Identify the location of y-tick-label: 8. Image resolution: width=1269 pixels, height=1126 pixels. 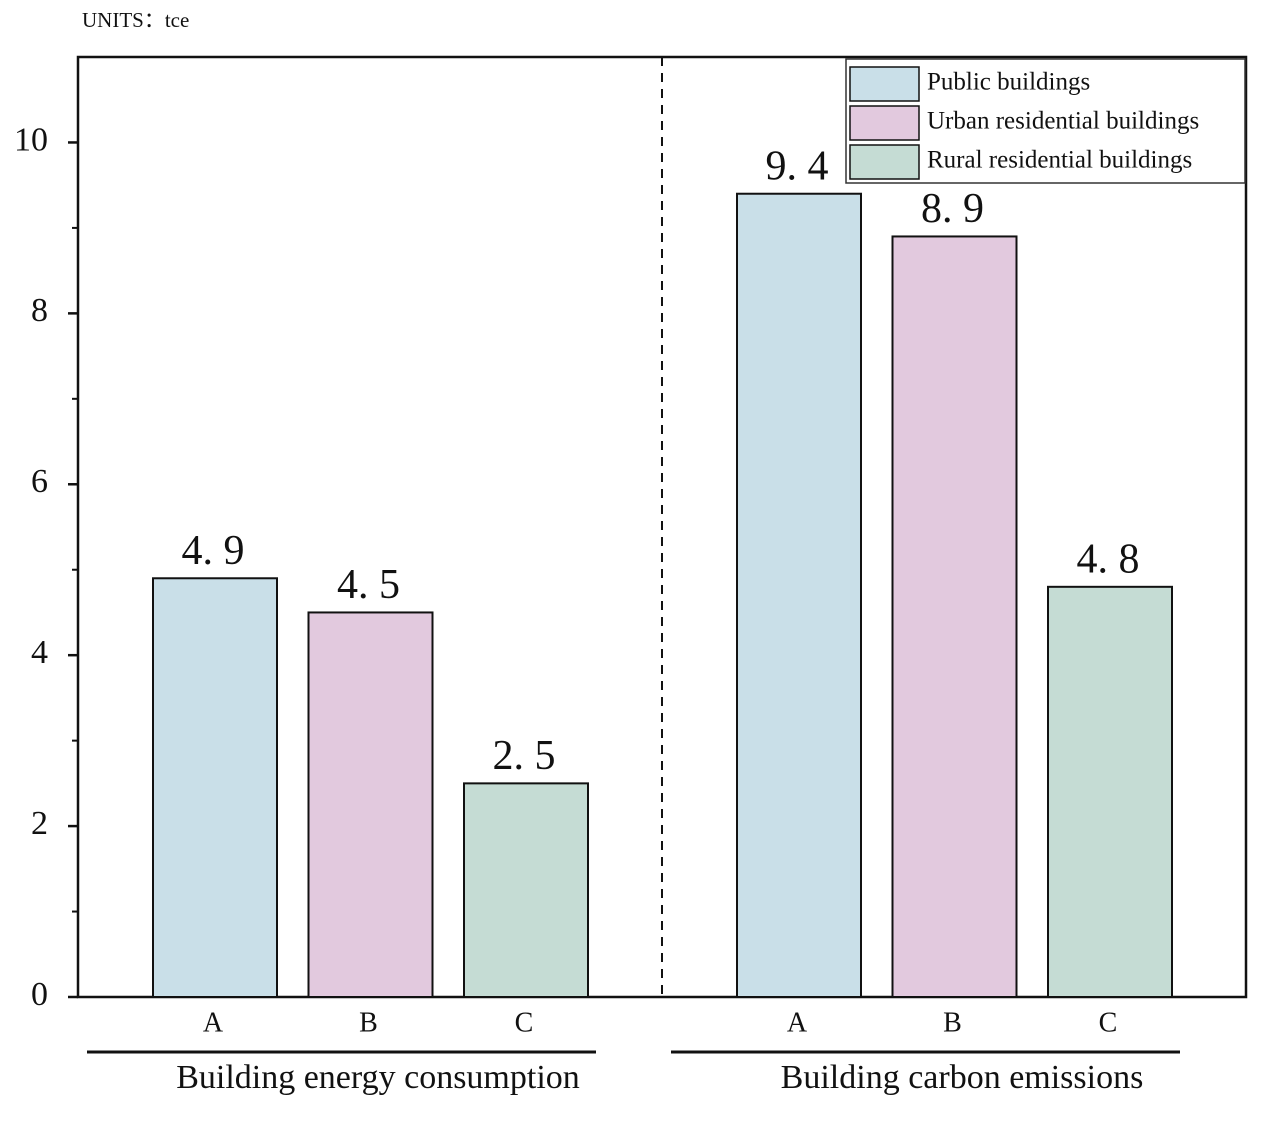
(39, 310).